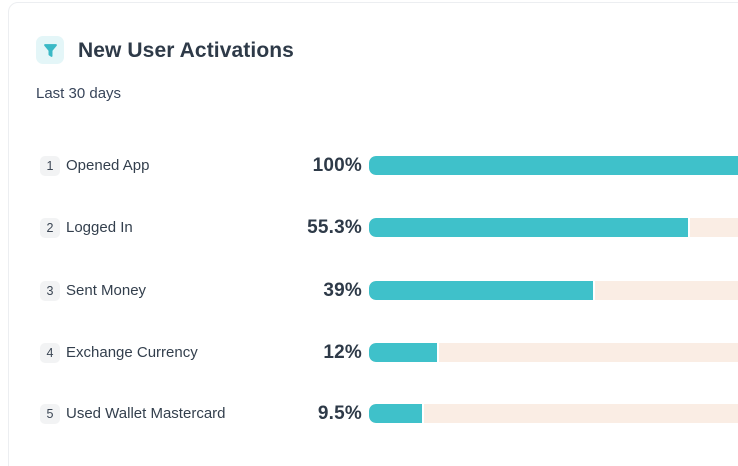  I want to click on funnel-step-row: 3 Sent Money 39%, so click(369, 291).